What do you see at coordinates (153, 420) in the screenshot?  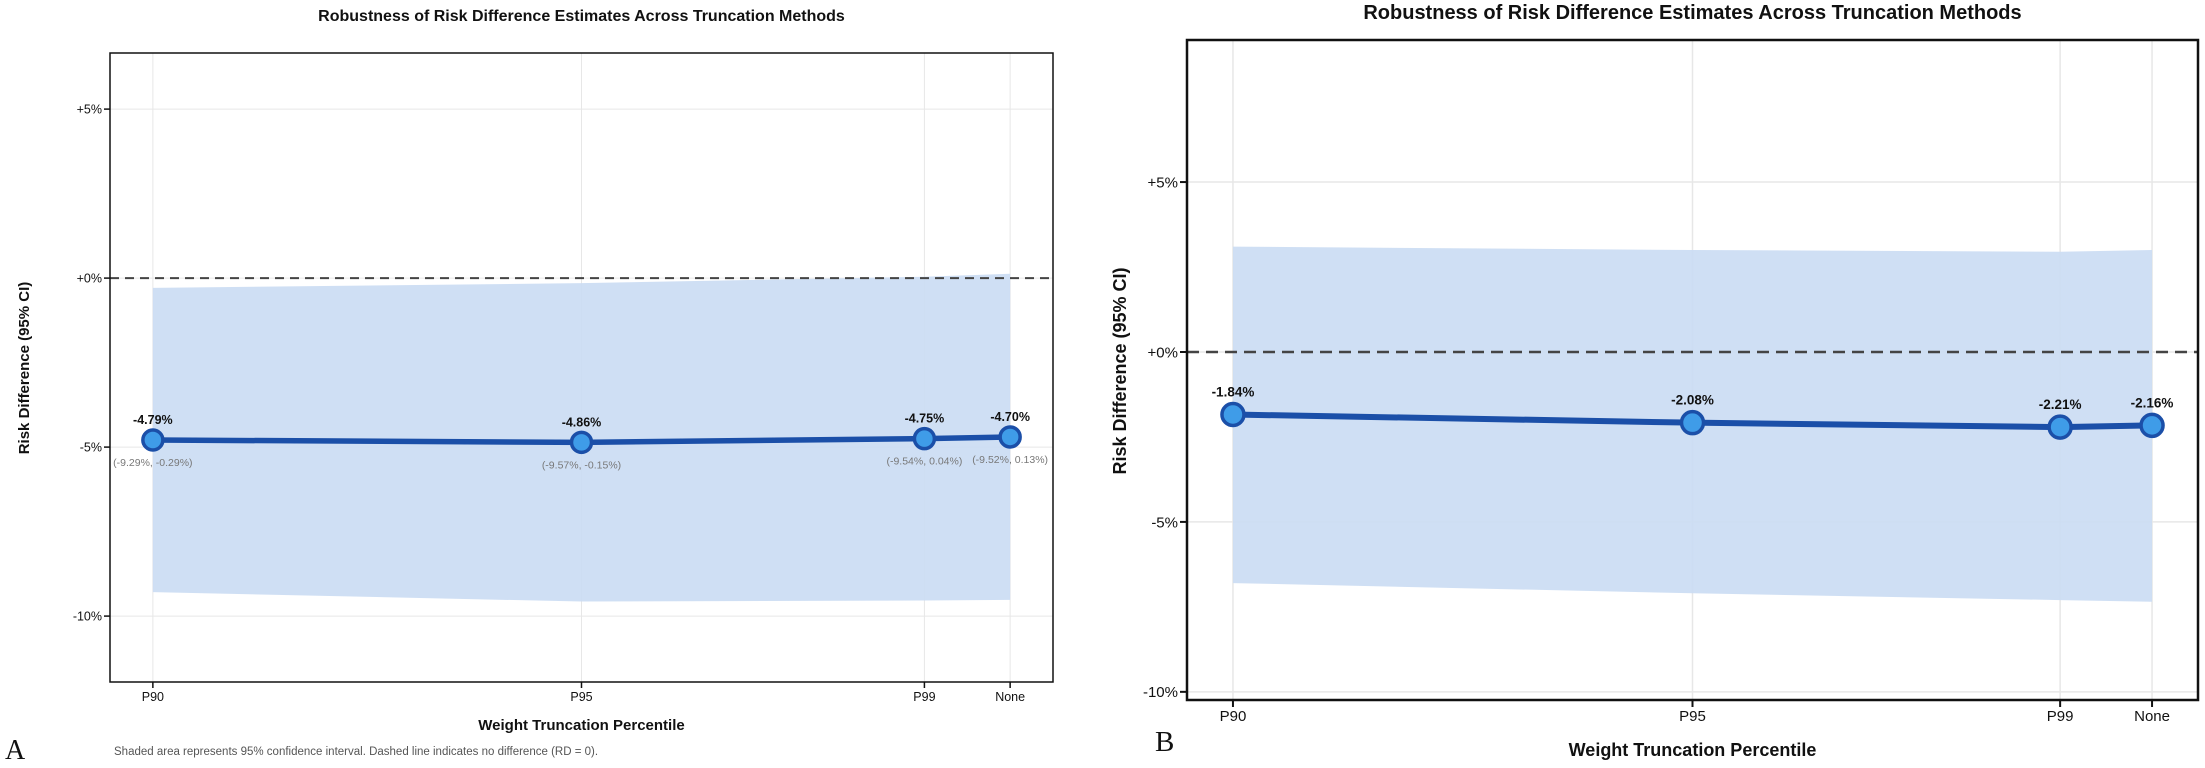 I see `point-value-label: -4.79%` at bounding box center [153, 420].